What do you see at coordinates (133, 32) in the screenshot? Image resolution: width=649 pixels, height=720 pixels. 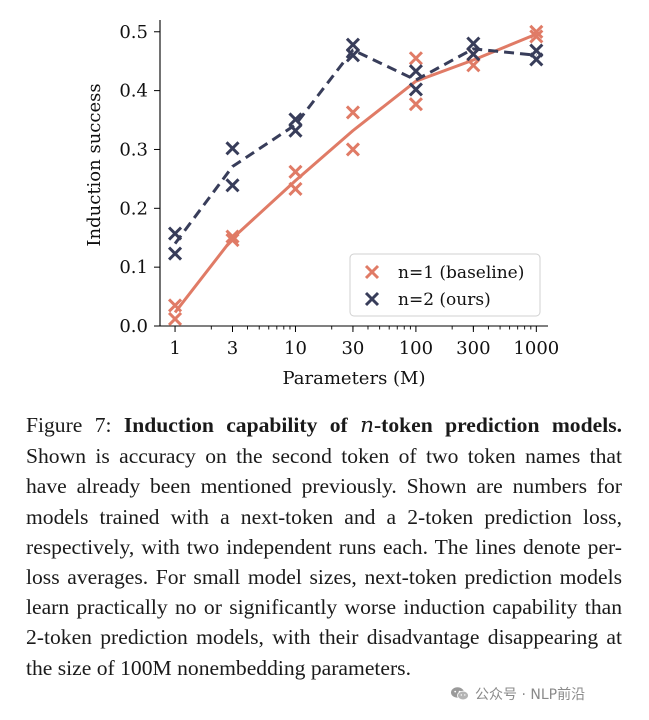 I see `y-tick-label: 0.5` at bounding box center [133, 32].